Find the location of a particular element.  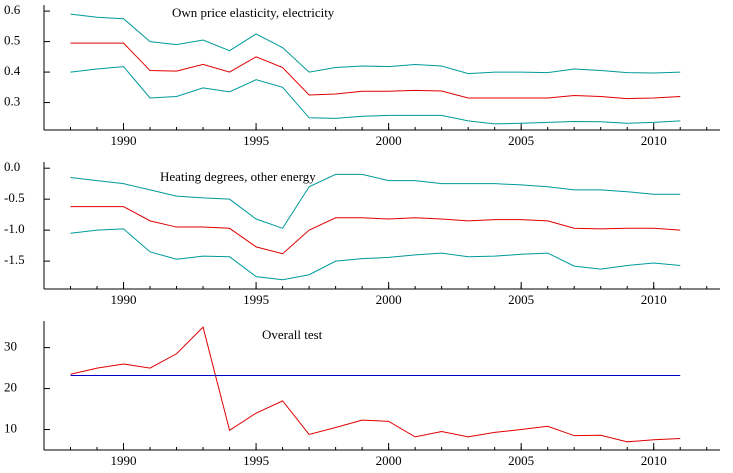

y-tick-label: -0.5 is located at coordinates (14, 197).